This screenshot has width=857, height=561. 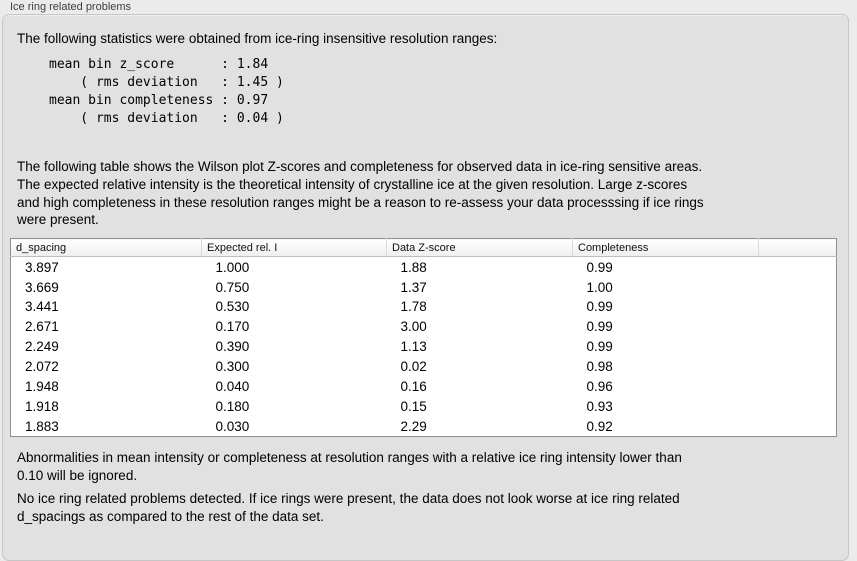 I want to click on cell-data-z-score: 1.88, so click(x=413, y=267).